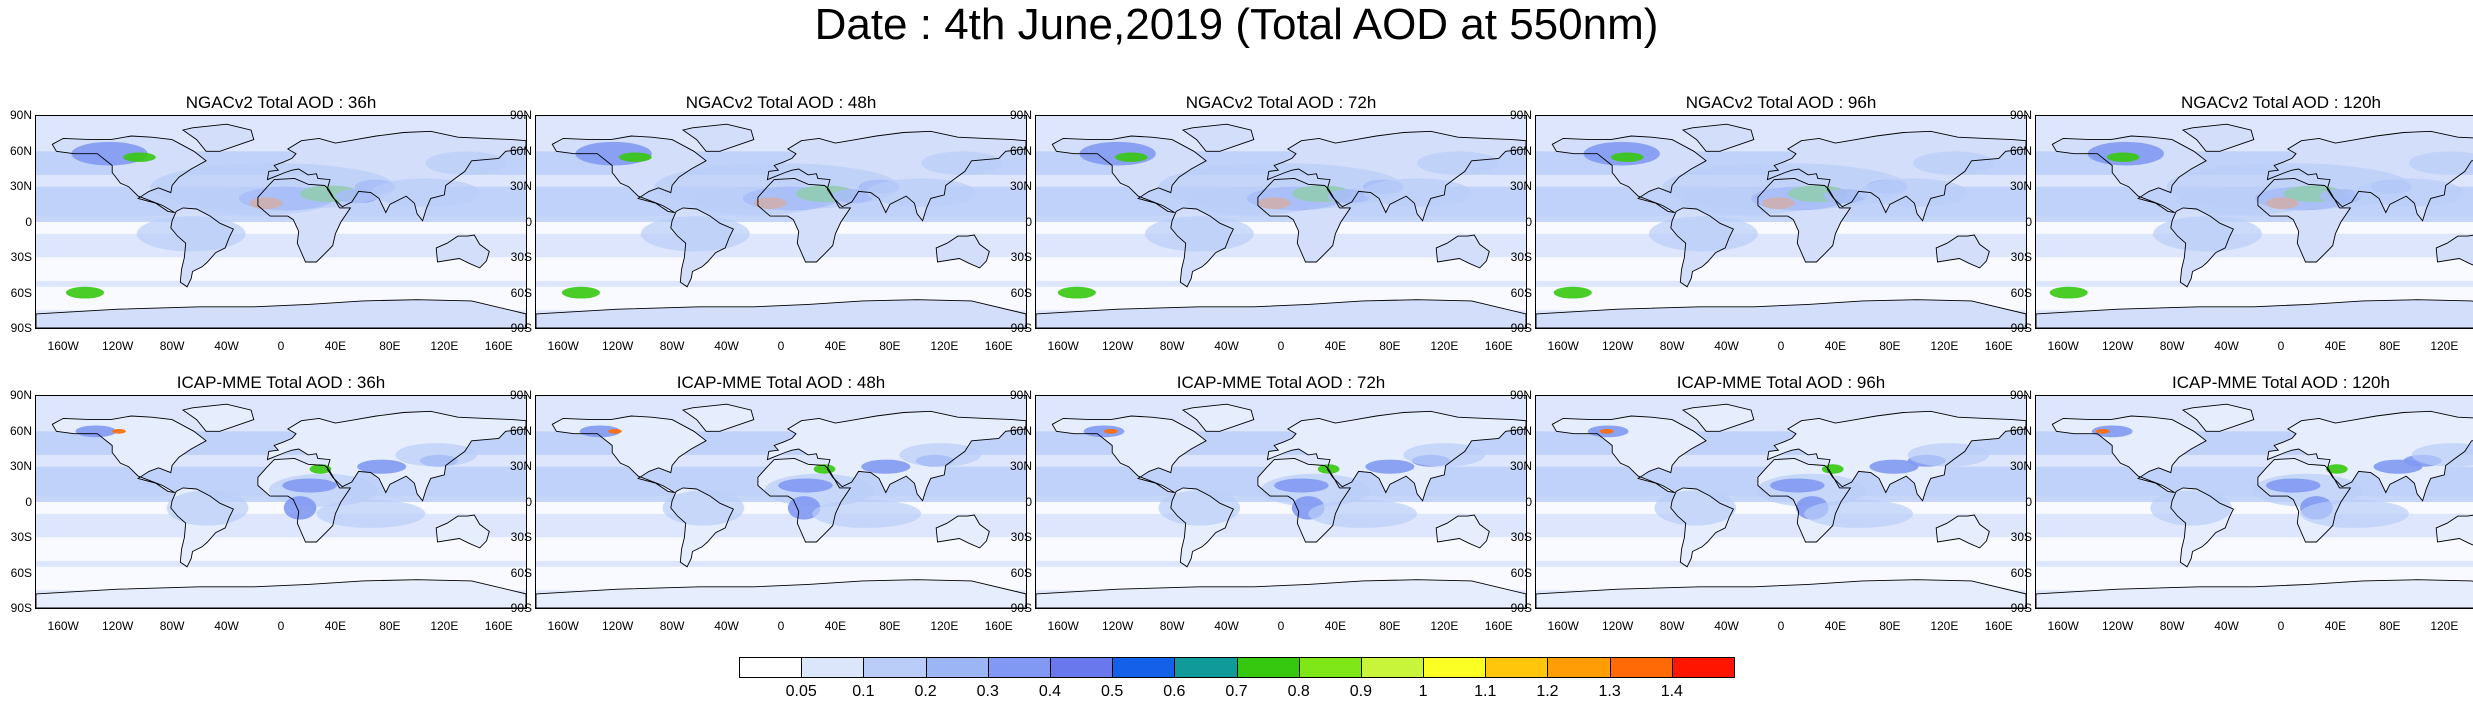 The height and width of the screenshot is (701, 2473). I want to click on colorbar-tick-label: 0.4, so click(1050, 691).